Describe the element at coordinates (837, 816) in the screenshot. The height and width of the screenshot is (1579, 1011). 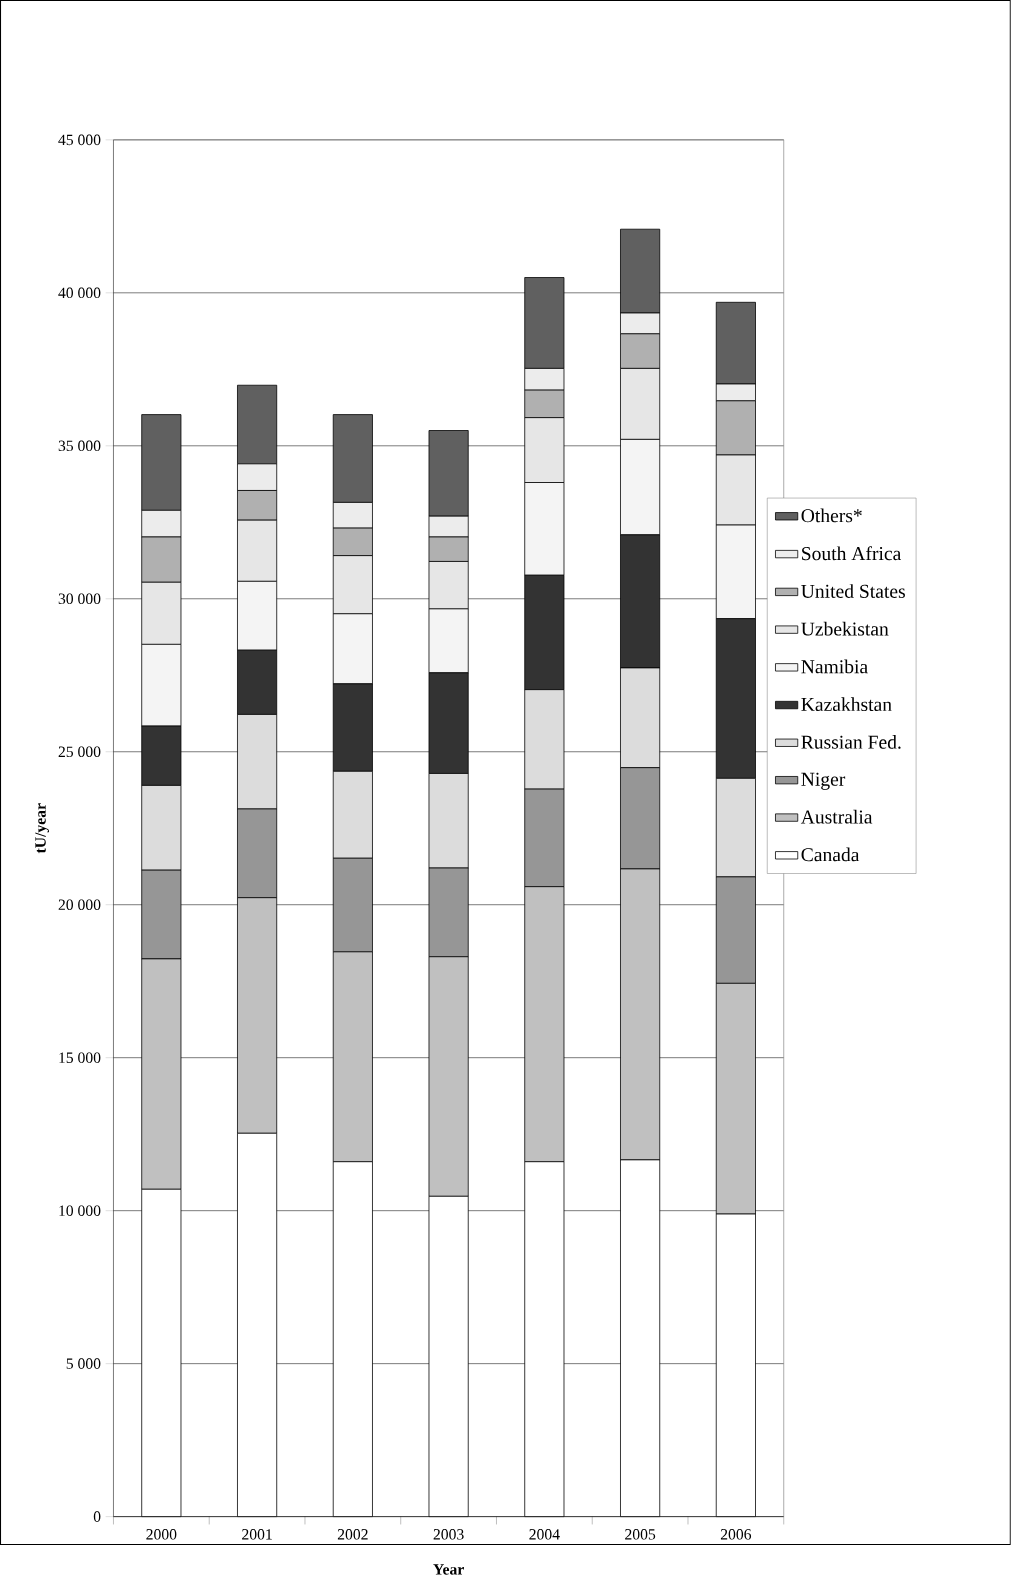
I see `legend-label: Australia` at that location.